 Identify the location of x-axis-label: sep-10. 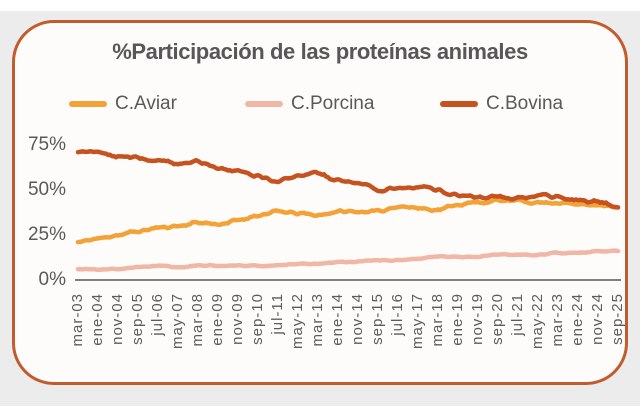
(257, 319).